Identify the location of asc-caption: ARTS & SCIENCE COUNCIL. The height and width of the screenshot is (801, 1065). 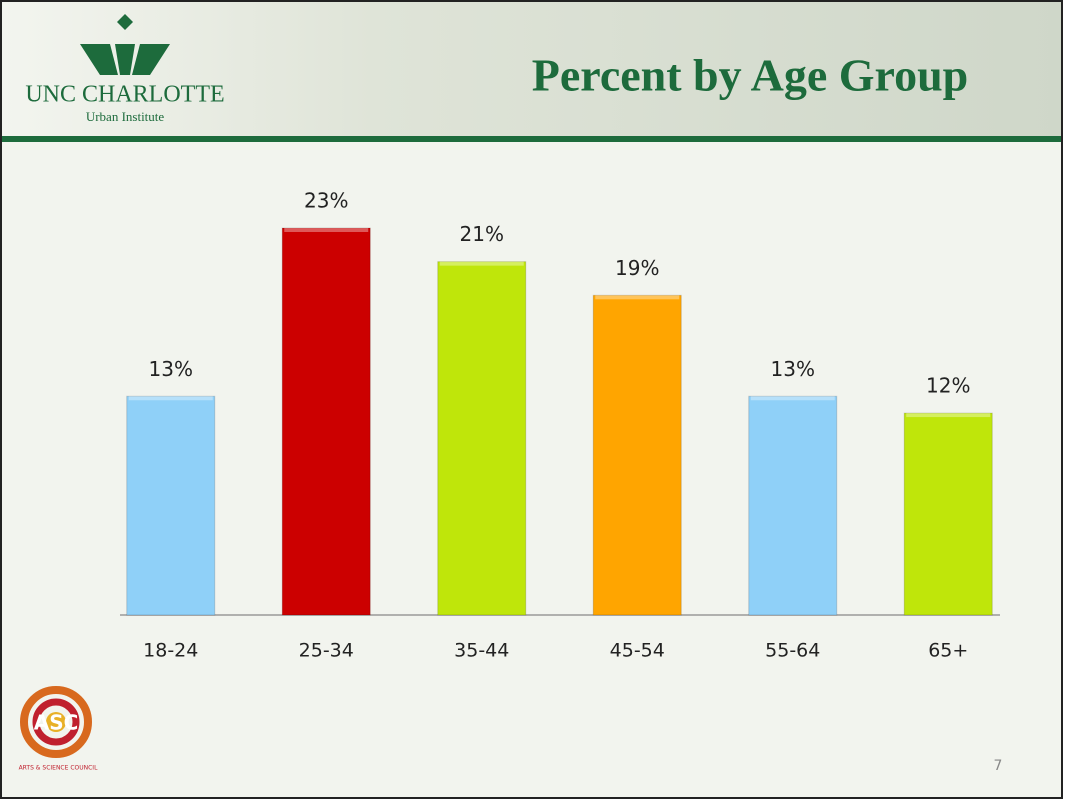
(58, 768).